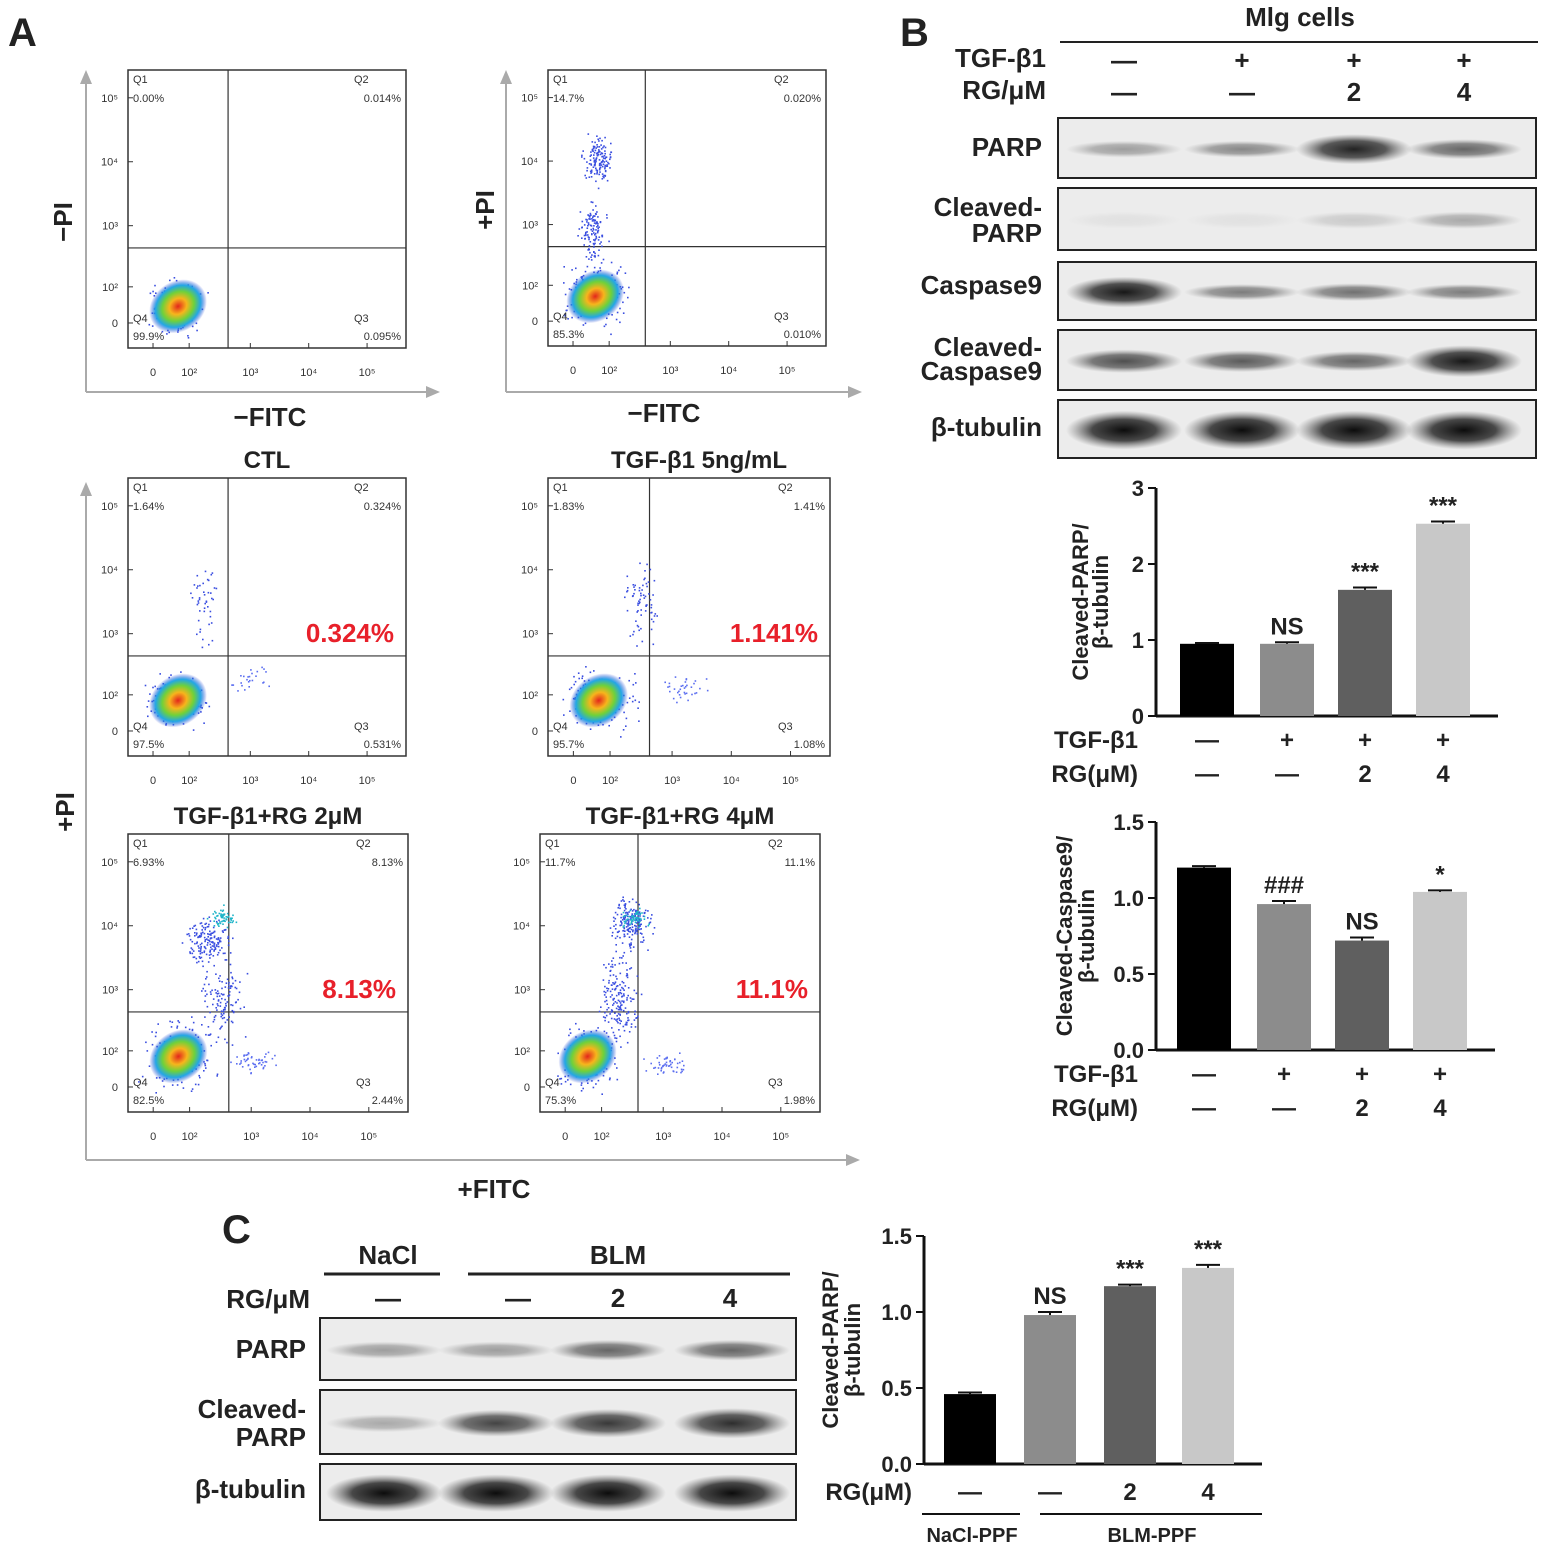 The height and width of the screenshot is (1551, 1553). Describe the element at coordinates (1007, 233) in the screenshot. I see `blot-label: PARP` at that location.